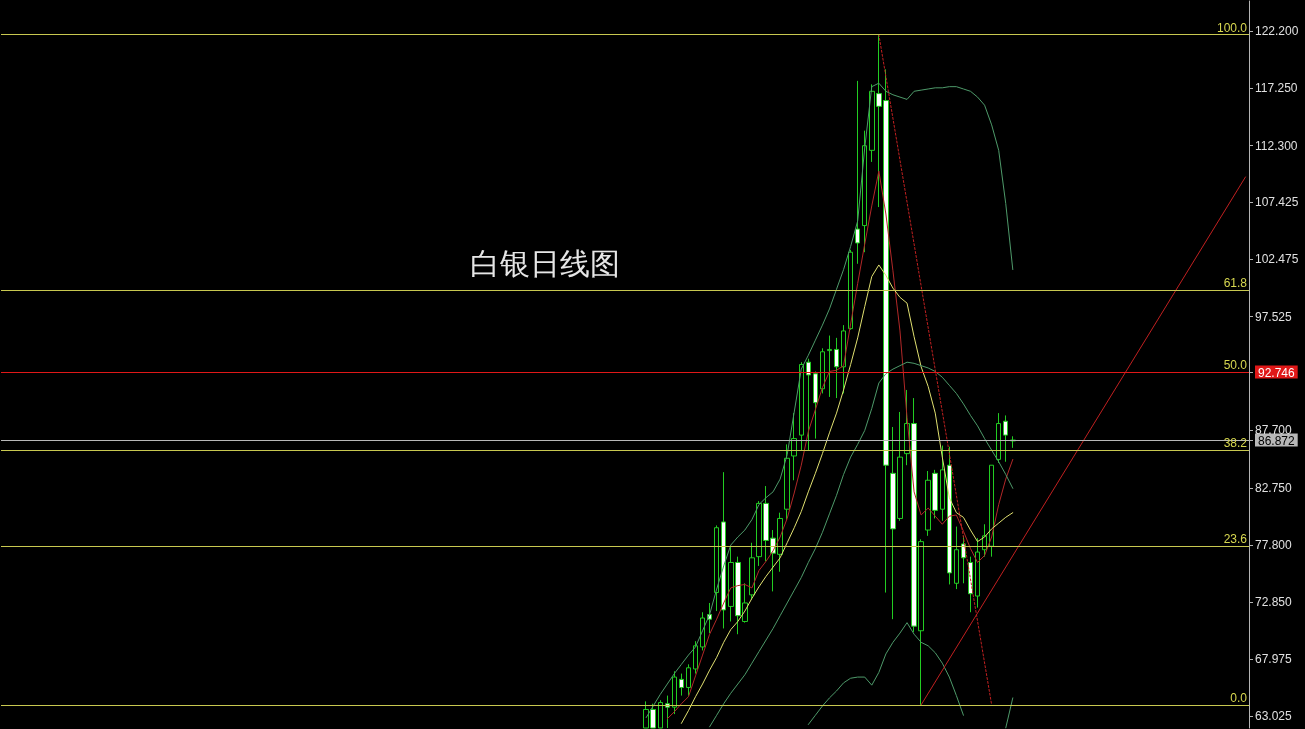 Image resolution: width=1305 pixels, height=729 pixels. I want to click on annotation: 23.6, so click(1235, 539).